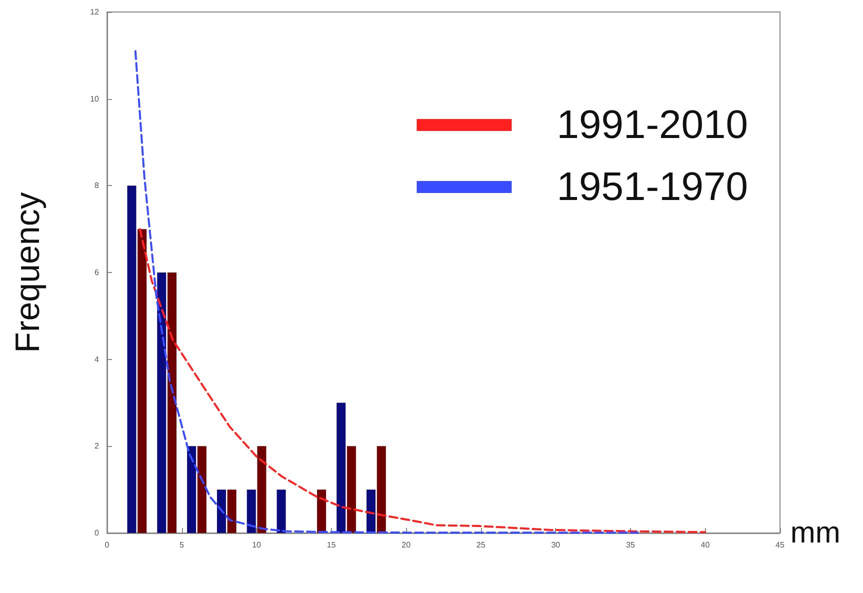  I want to click on x-tick-label: 45, so click(780, 545).